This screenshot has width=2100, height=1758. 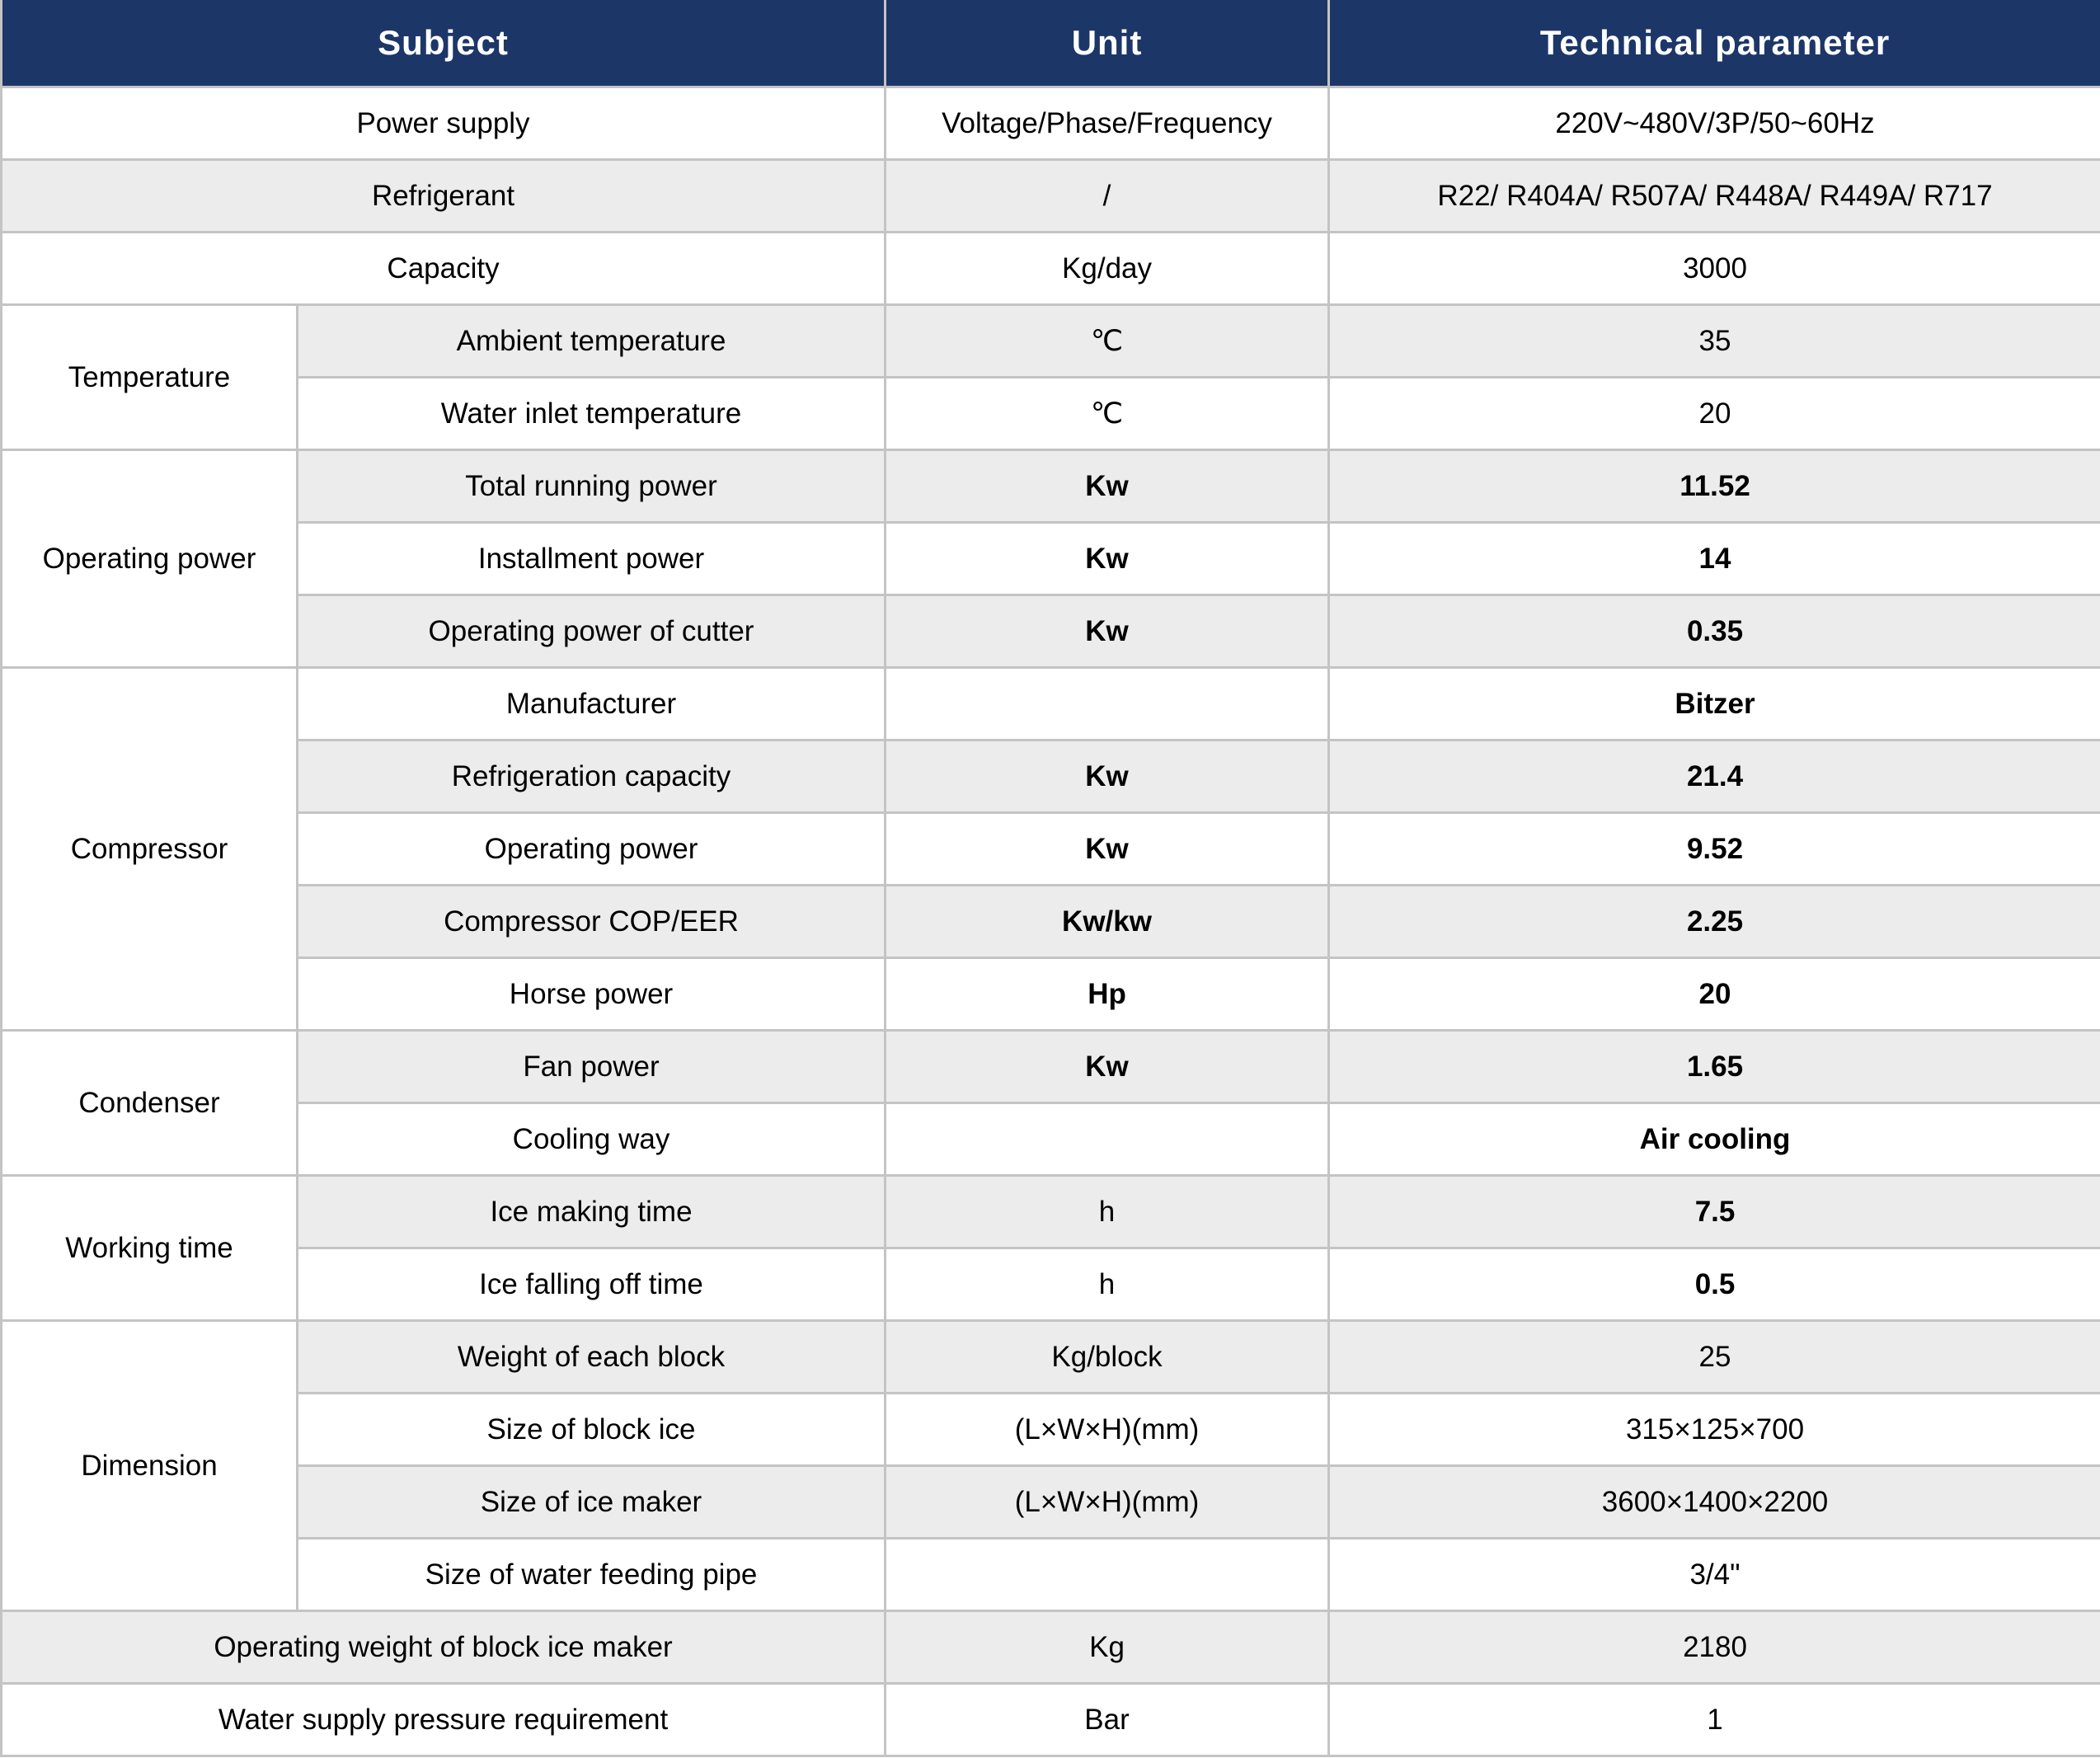 I want to click on table-row: Working time Ice making time h 7.5, so click(x=1050, y=1248).